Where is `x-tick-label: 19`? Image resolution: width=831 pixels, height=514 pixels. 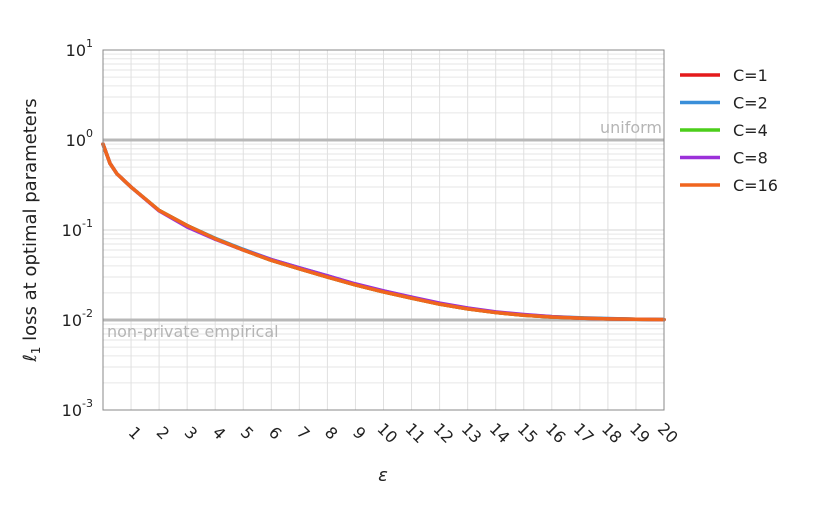 x-tick-label: 19 is located at coordinates (640, 433).